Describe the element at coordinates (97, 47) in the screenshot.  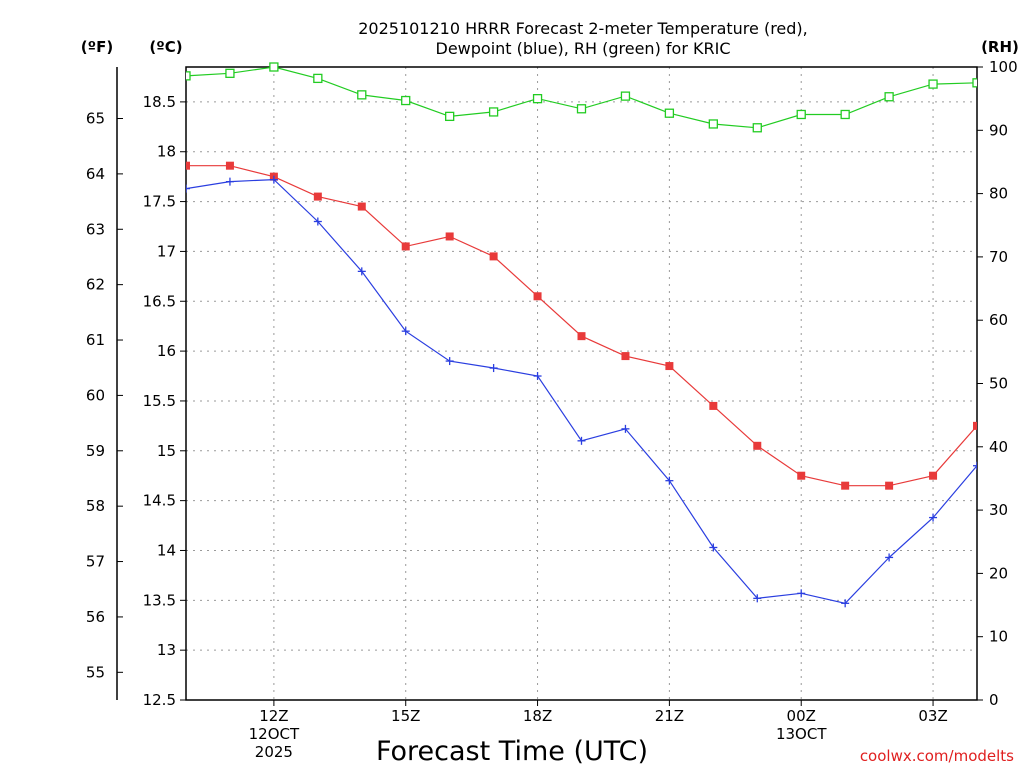
I see `fahrenheit-axis-label: (ºF)` at that location.